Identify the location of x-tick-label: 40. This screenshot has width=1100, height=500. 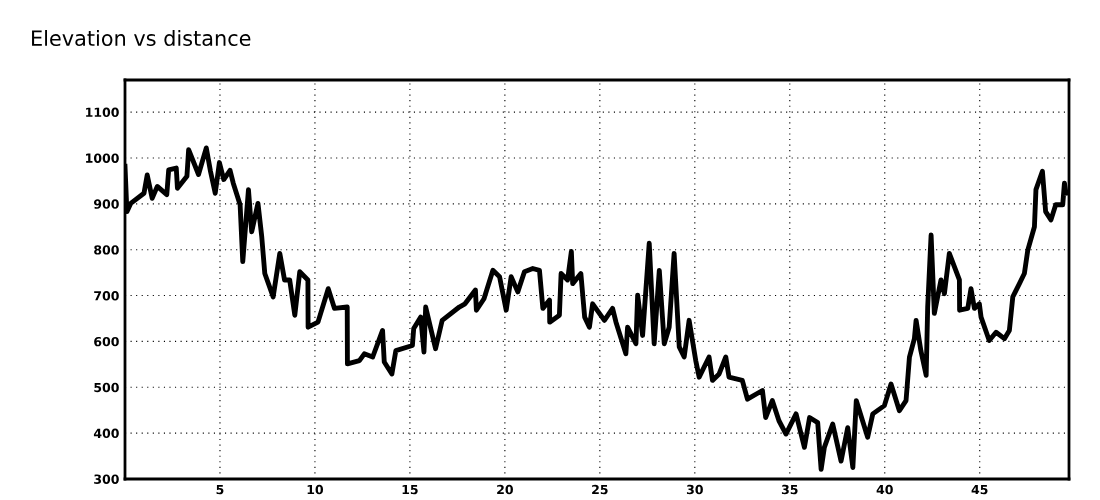
(884, 489).